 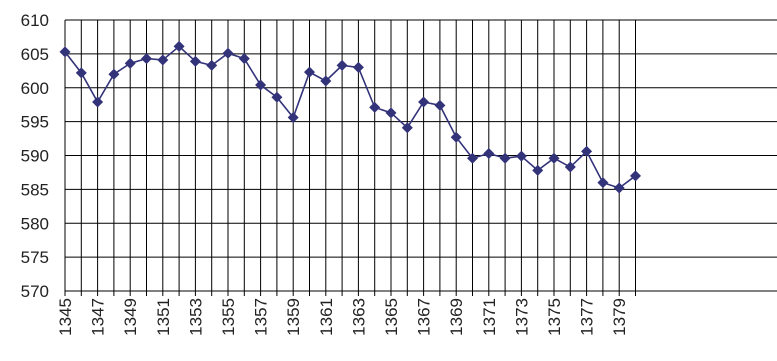 I want to click on y-tick-label: 590, so click(x=35, y=156).